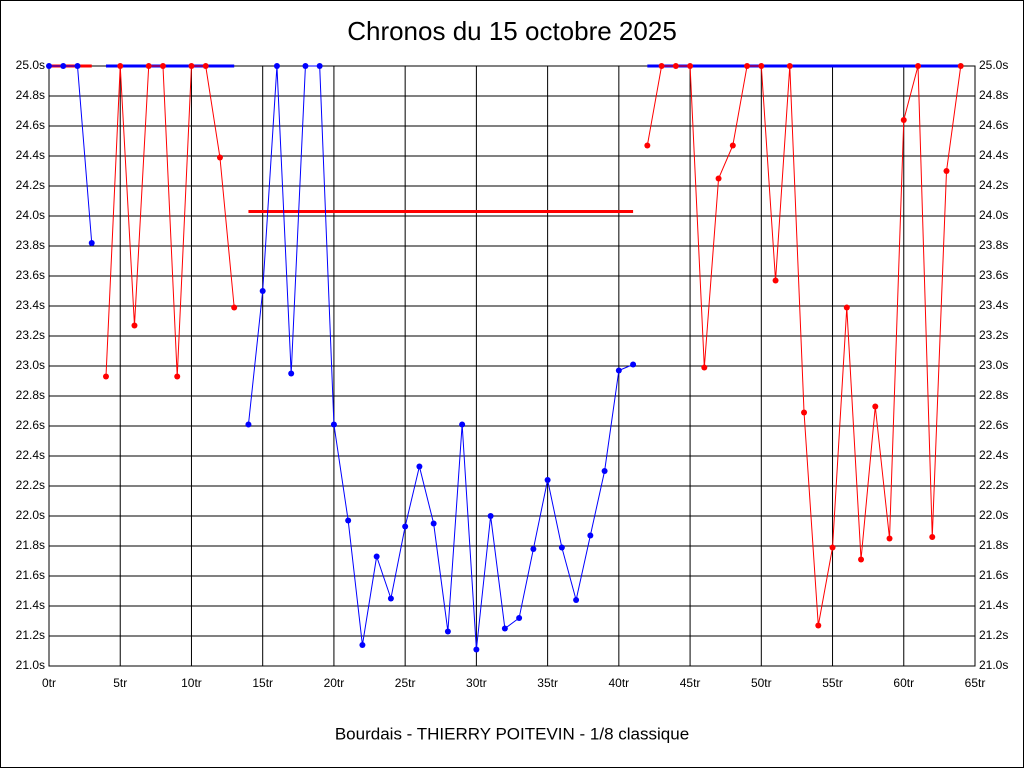 The height and width of the screenshot is (768, 1024). Describe the element at coordinates (49, 683) in the screenshot. I see `x-tick-label: 0tr` at that location.